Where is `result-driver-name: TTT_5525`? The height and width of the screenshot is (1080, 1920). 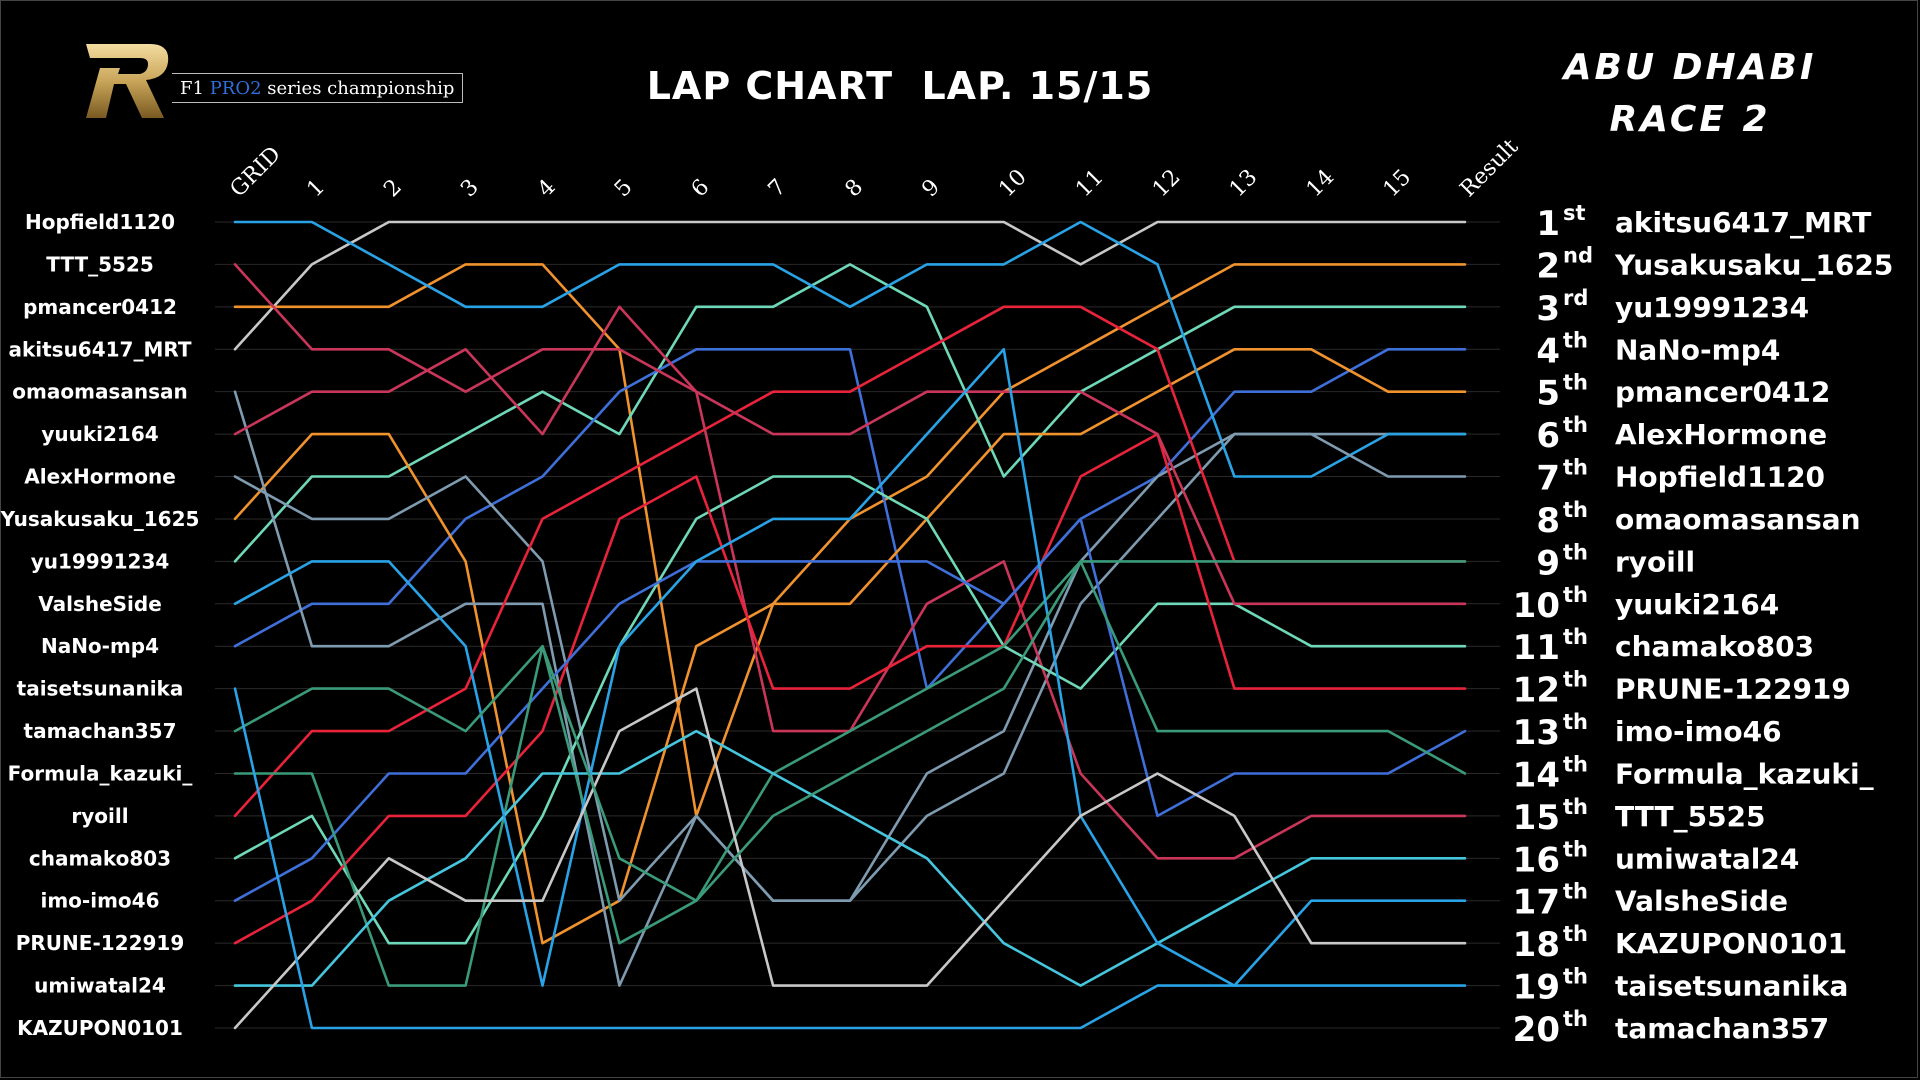 result-driver-name: TTT_5525 is located at coordinates (1690, 816).